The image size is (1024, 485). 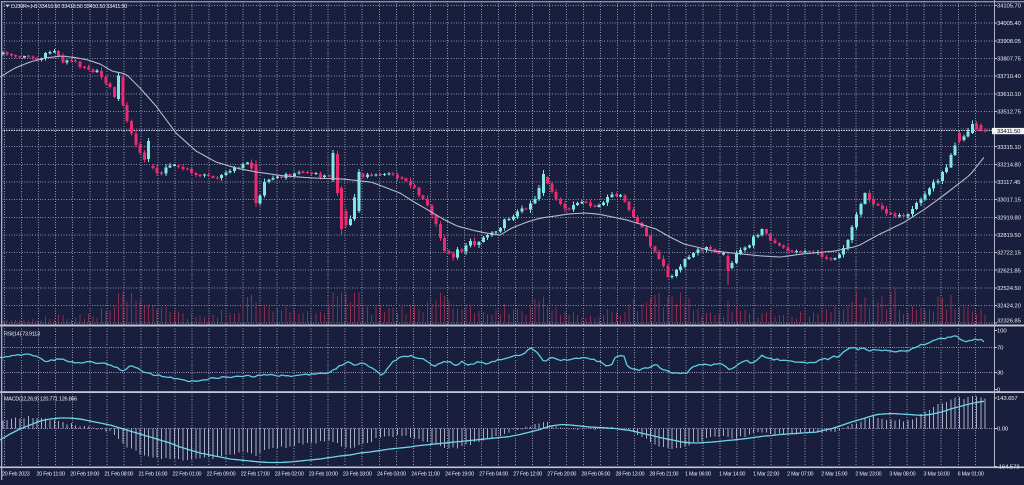 What do you see at coordinates (459, 474) in the screenshot?
I see `svg-text: 24 Feb 19:00` at bounding box center [459, 474].